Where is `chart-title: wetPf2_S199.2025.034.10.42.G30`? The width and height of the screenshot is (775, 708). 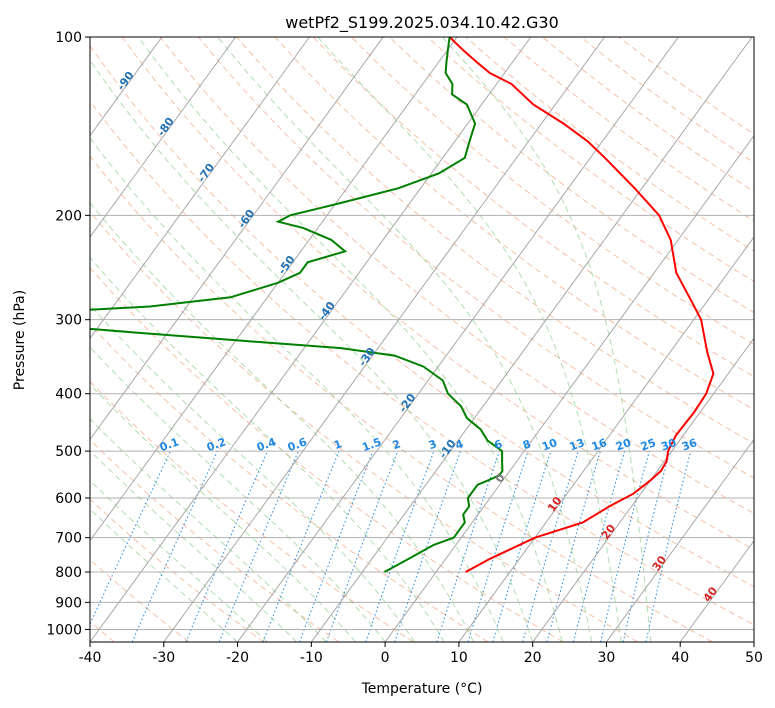
chart-title: wetPf2_S199.2025.034.10.42.G30 is located at coordinates (422, 23).